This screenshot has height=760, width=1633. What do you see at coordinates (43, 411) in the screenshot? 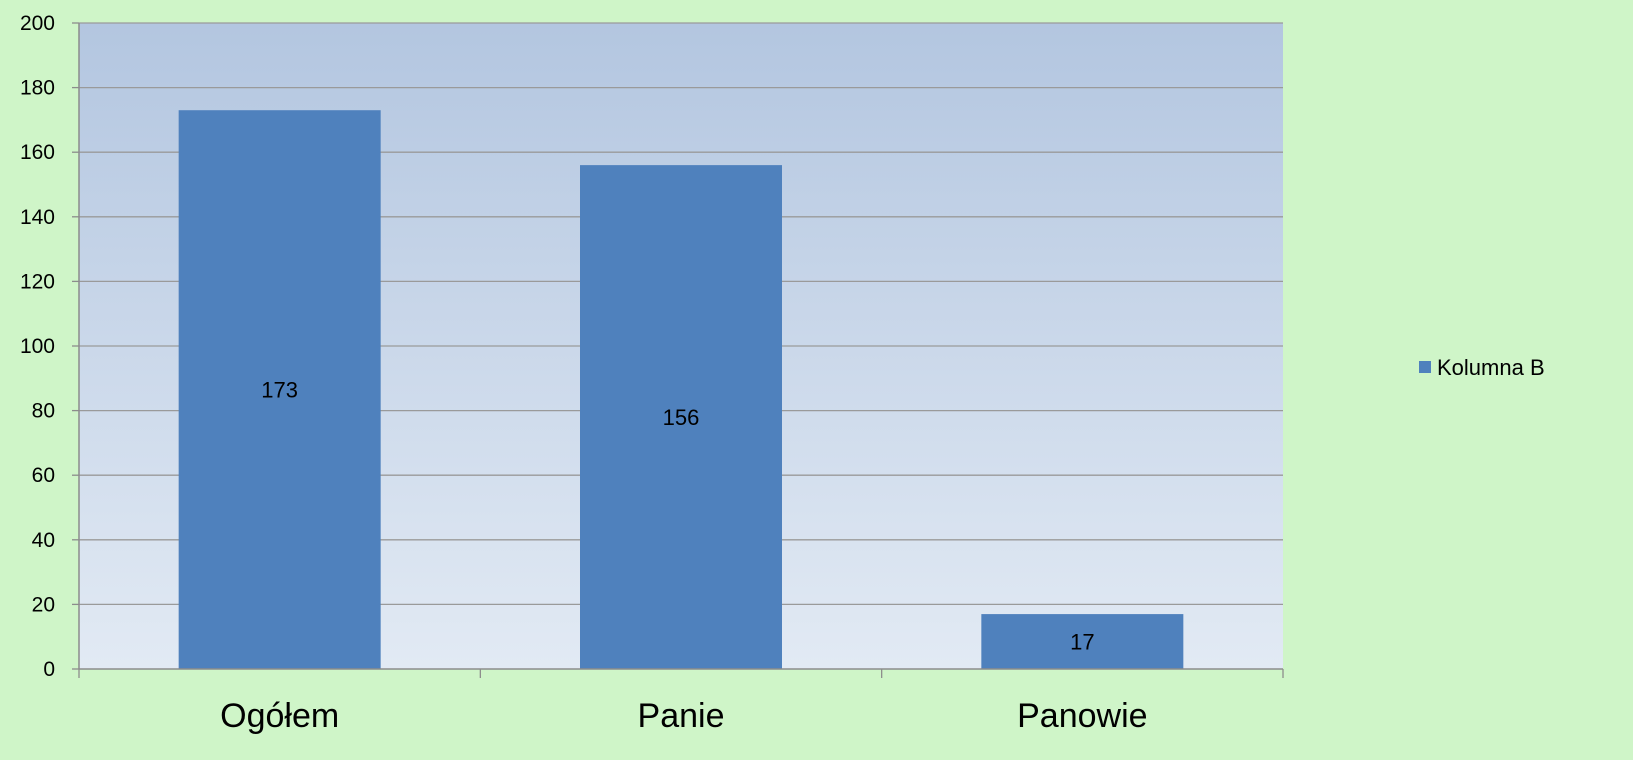
I see `y-tick-label: 80` at bounding box center [43, 411].